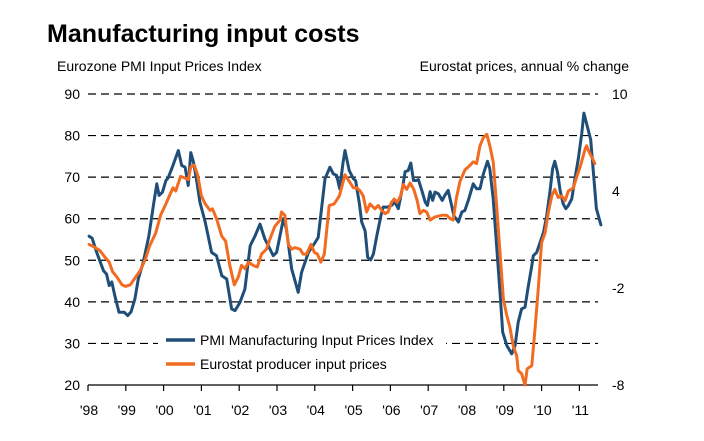  Describe the element at coordinates (505, 410) in the screenshot. I see `x-tick-label: '09` at that location.